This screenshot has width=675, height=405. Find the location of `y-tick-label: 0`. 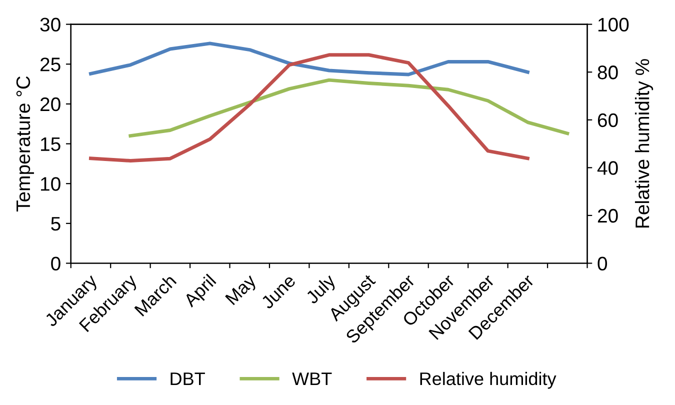

y-tick-label: 0 is located at coordinates (55, 263).